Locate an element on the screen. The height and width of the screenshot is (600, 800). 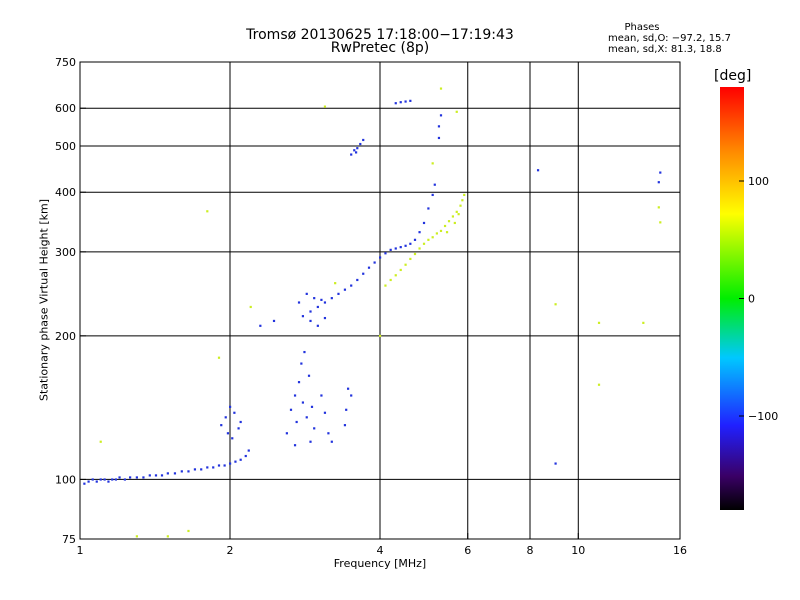
y-tick-label: 750 is located at coordinates (65, 62).